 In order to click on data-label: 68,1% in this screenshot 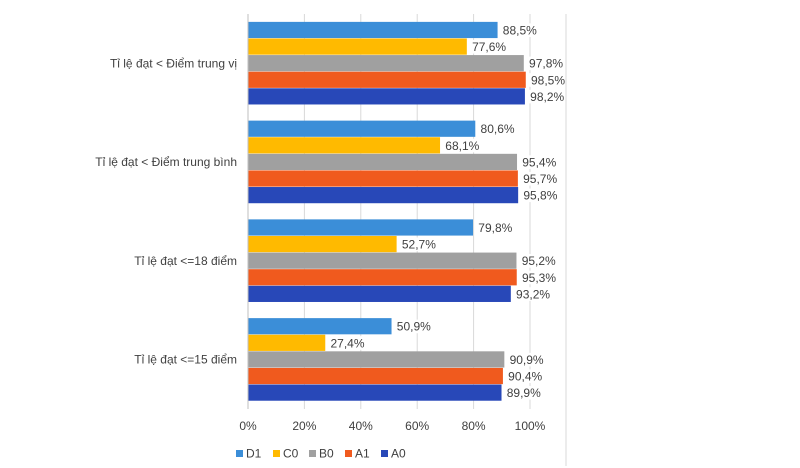, I will do `click(462, 146)`.